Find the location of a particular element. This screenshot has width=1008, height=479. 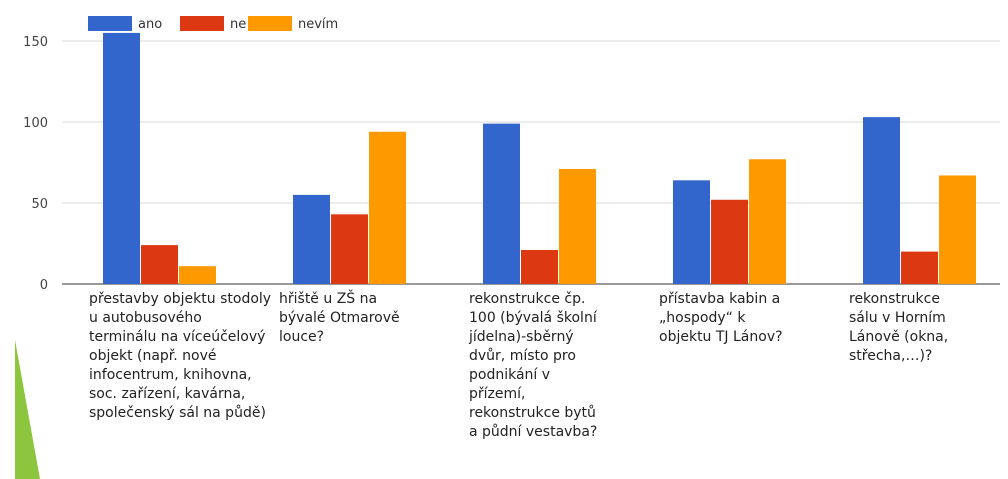

y-tick-label: 150 is located at coordinates (35, 42).